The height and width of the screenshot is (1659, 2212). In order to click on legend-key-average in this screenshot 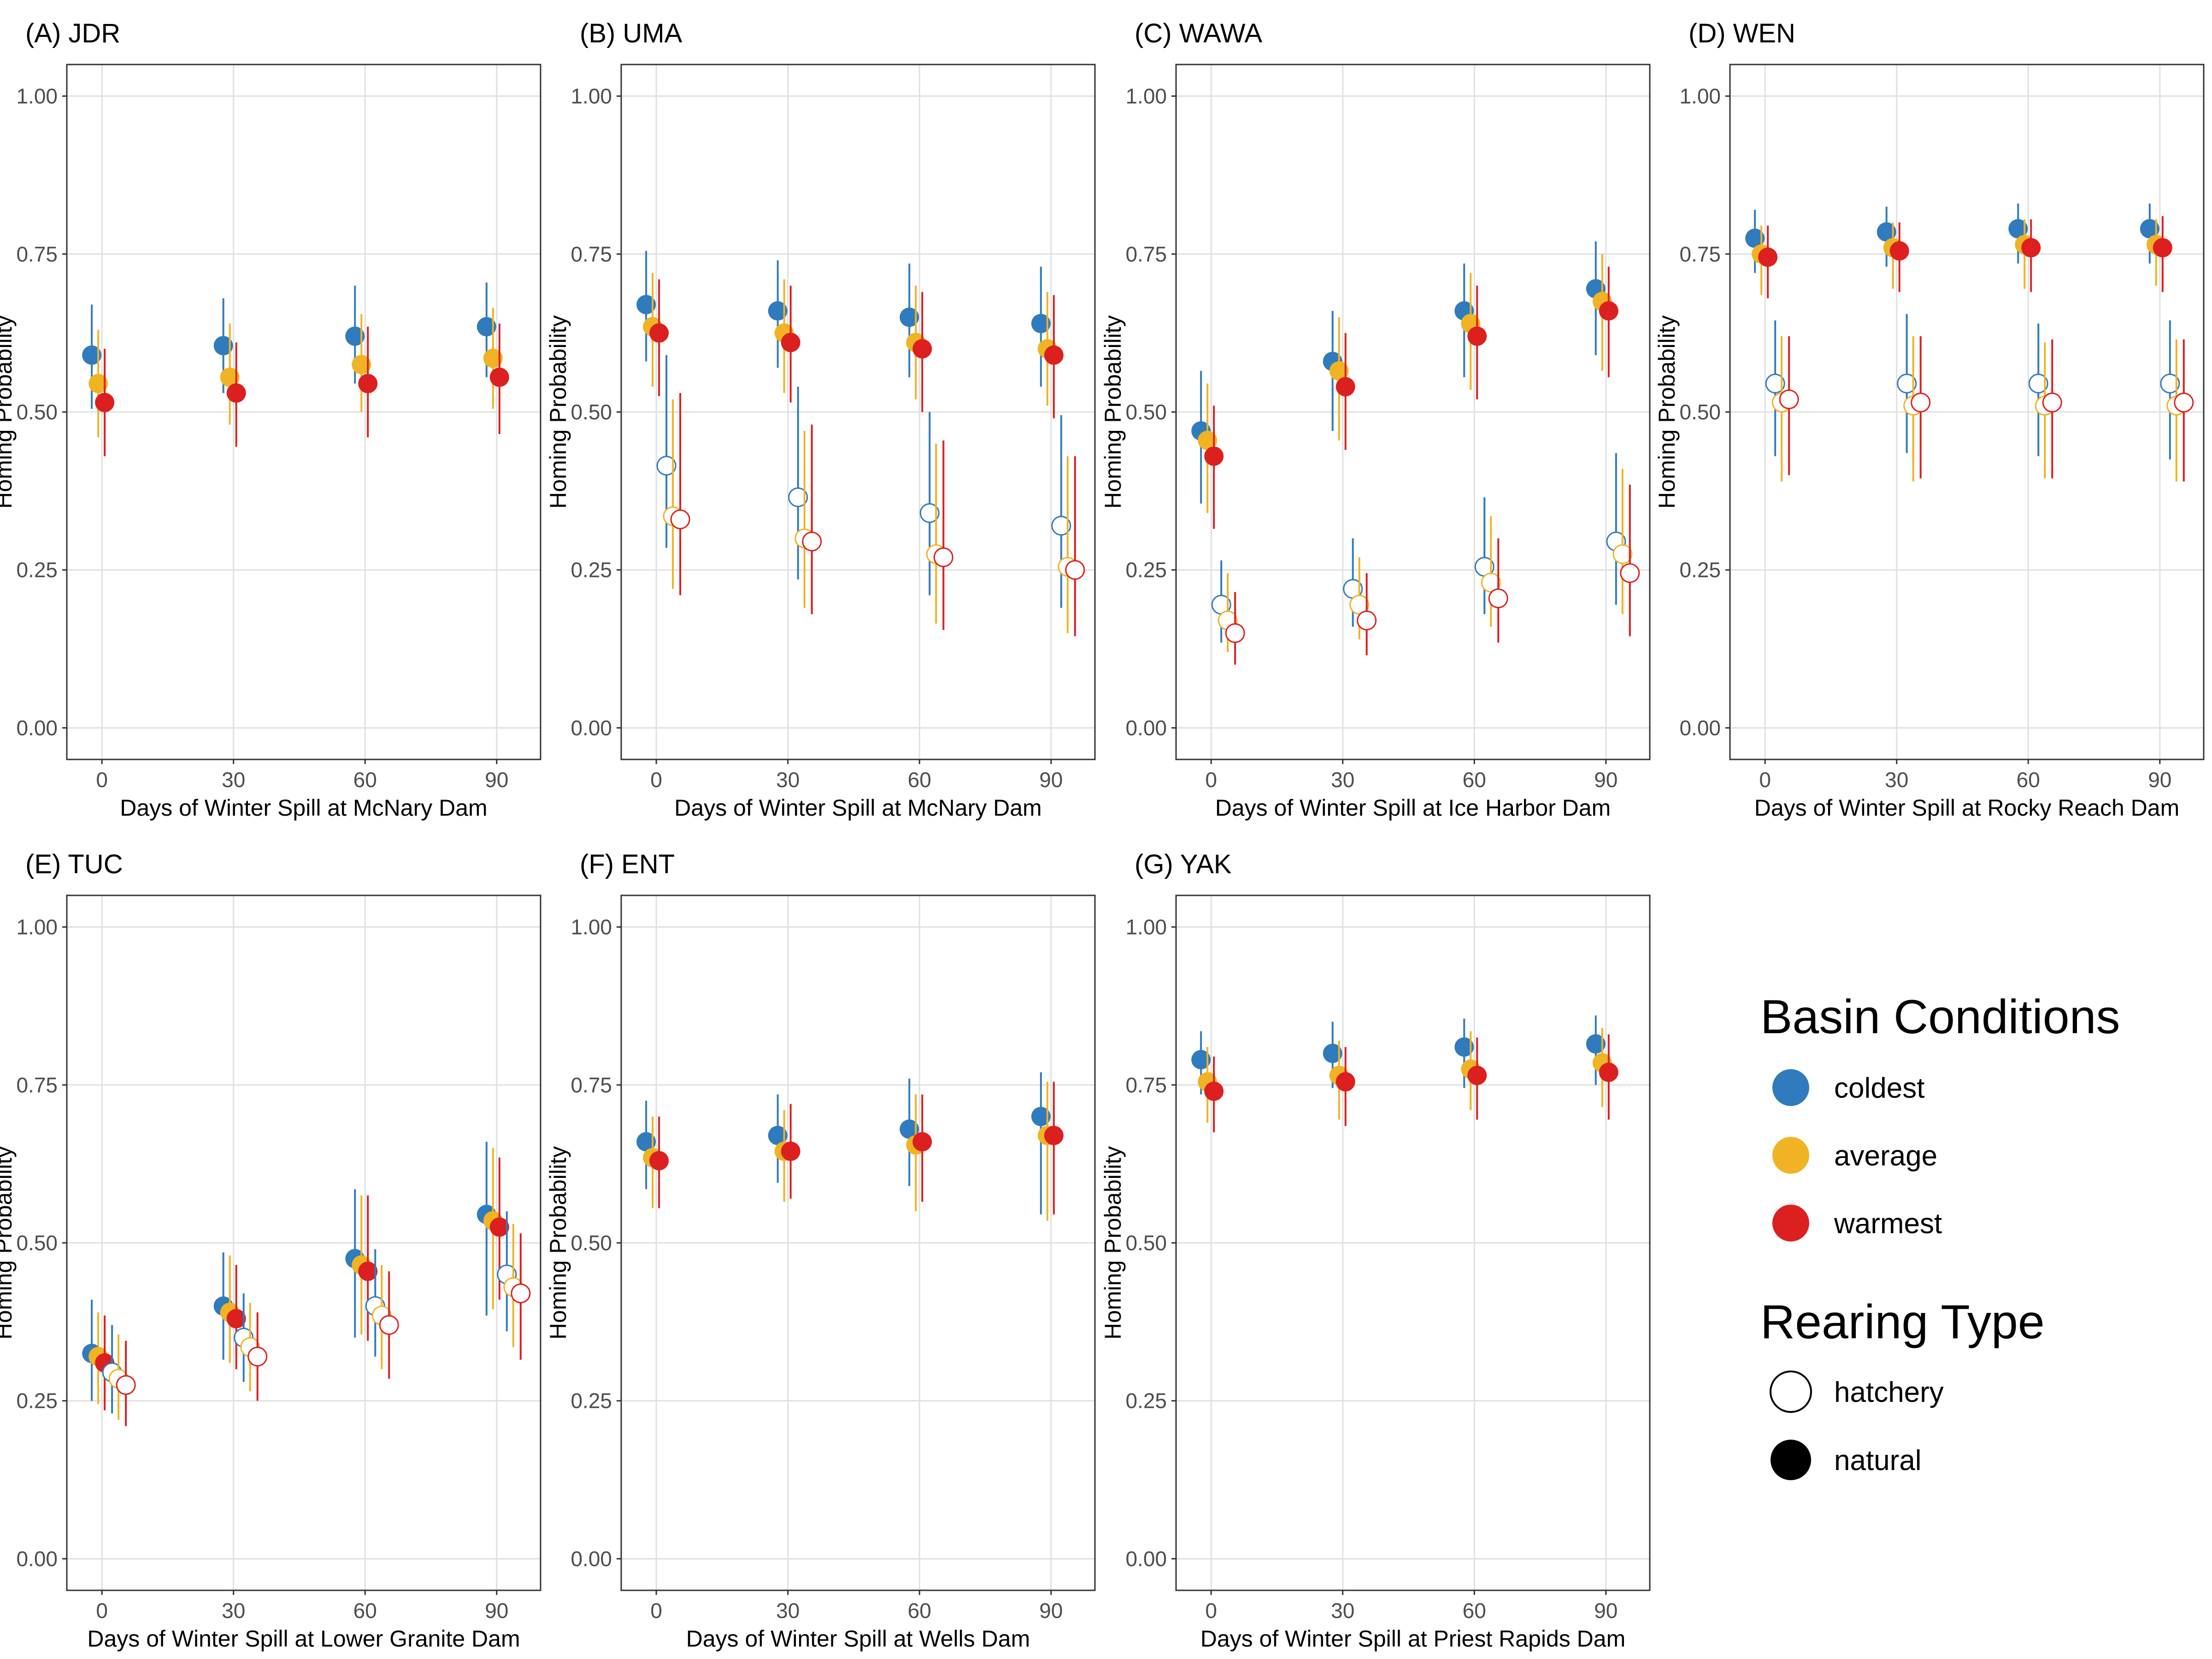, I will do `click(1790, 1155)`.